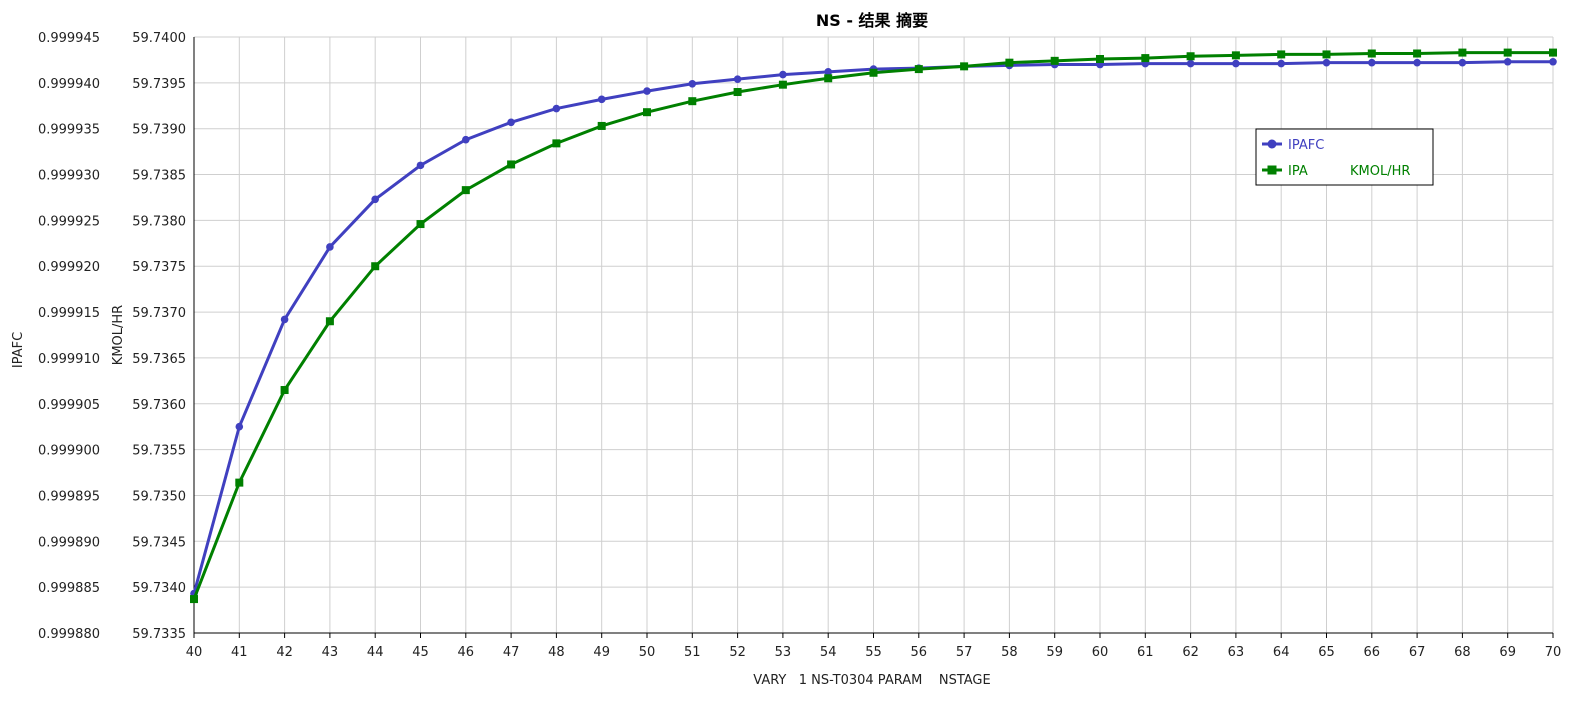  What do you see at coordinates (1326, 652) in the screenshot?
I see `x-tick-label: 65` at bounding box center [1326, 652].